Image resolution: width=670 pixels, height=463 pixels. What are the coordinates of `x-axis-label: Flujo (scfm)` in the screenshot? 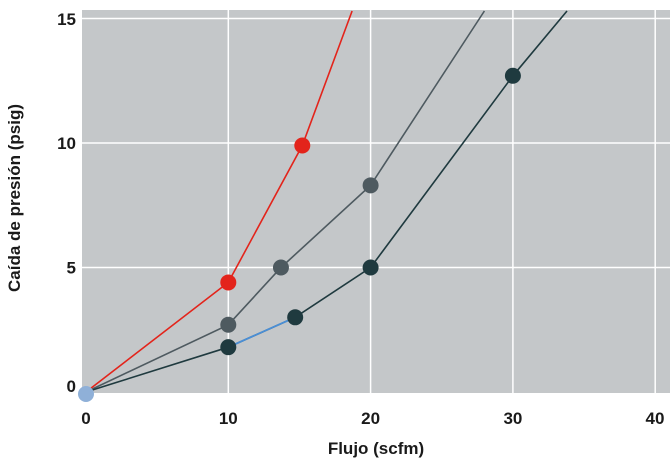 It's located at (376, 448).